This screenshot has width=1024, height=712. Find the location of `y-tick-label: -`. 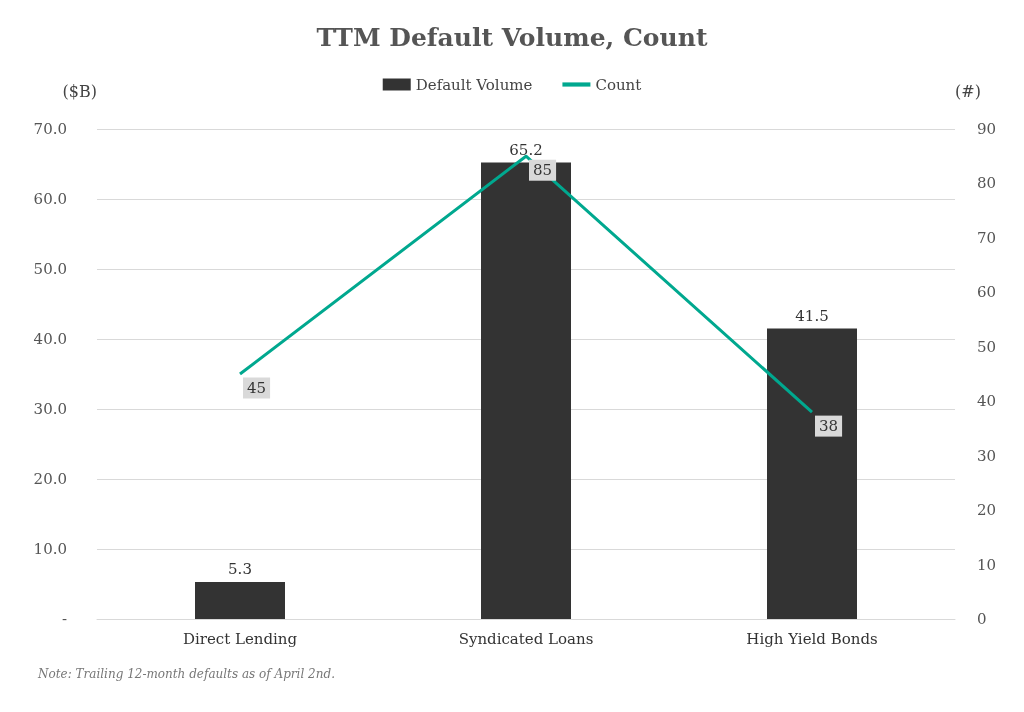

y-tick-label: - is located at coordinates (64, 619).